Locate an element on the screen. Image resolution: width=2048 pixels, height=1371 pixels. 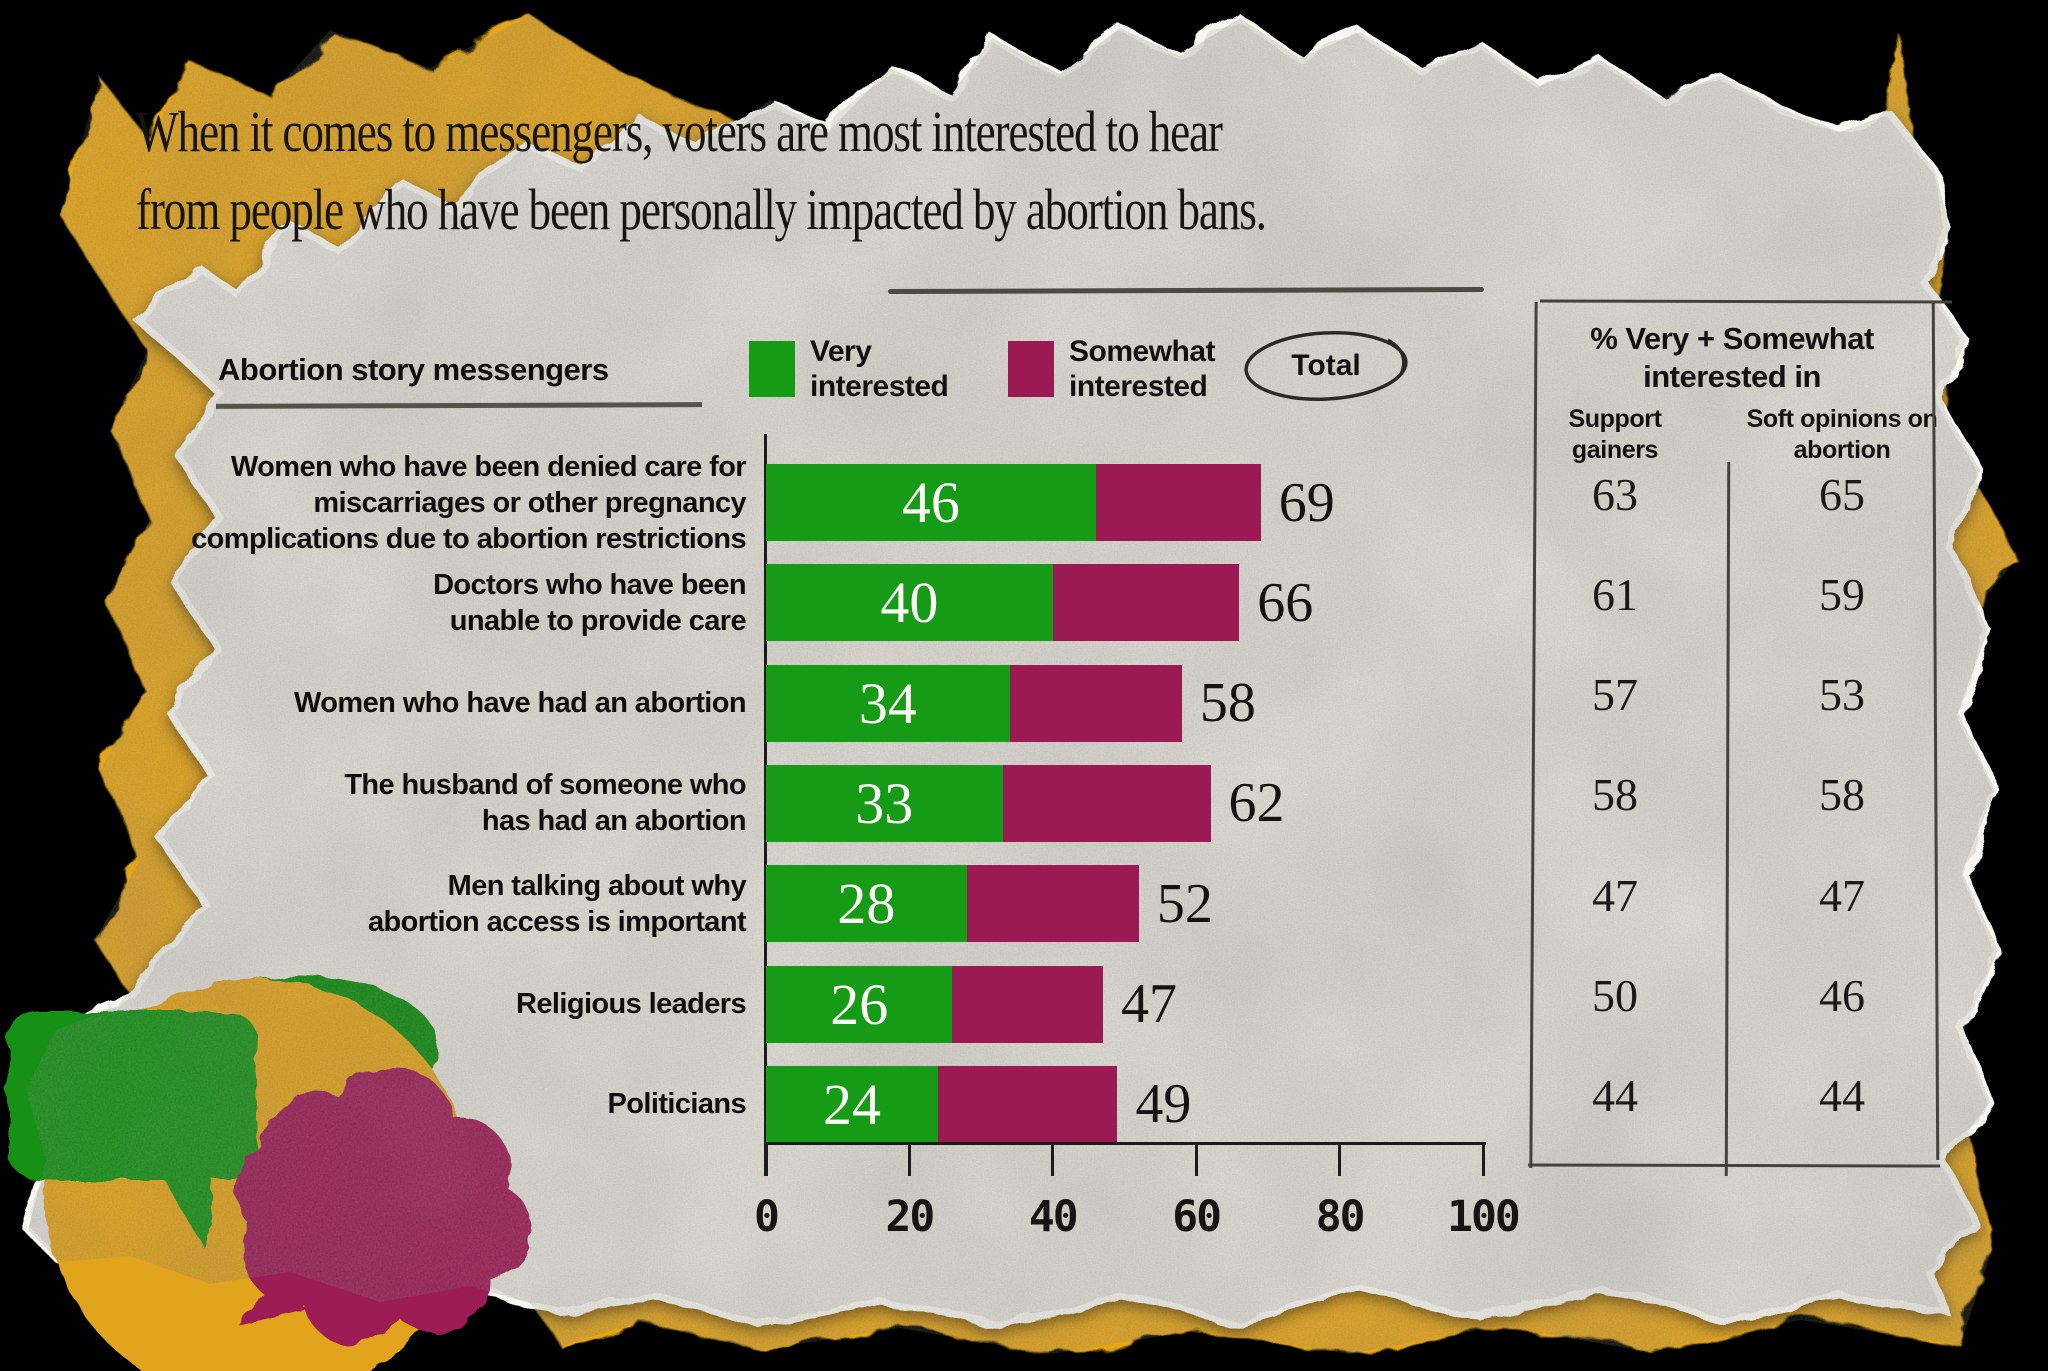
bar-category-label-line: Religious leaders is located at coordinates (631, 1004).